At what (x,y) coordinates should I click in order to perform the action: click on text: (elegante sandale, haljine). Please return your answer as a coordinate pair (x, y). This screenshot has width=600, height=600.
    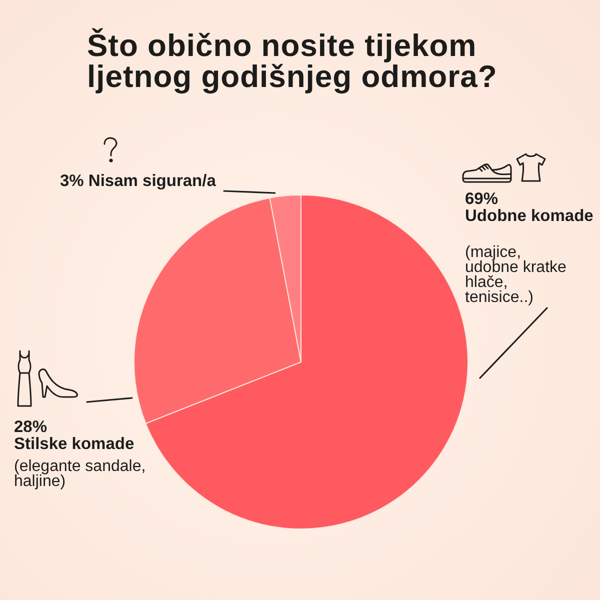
    Looking at the image, I should click on (80, 474).